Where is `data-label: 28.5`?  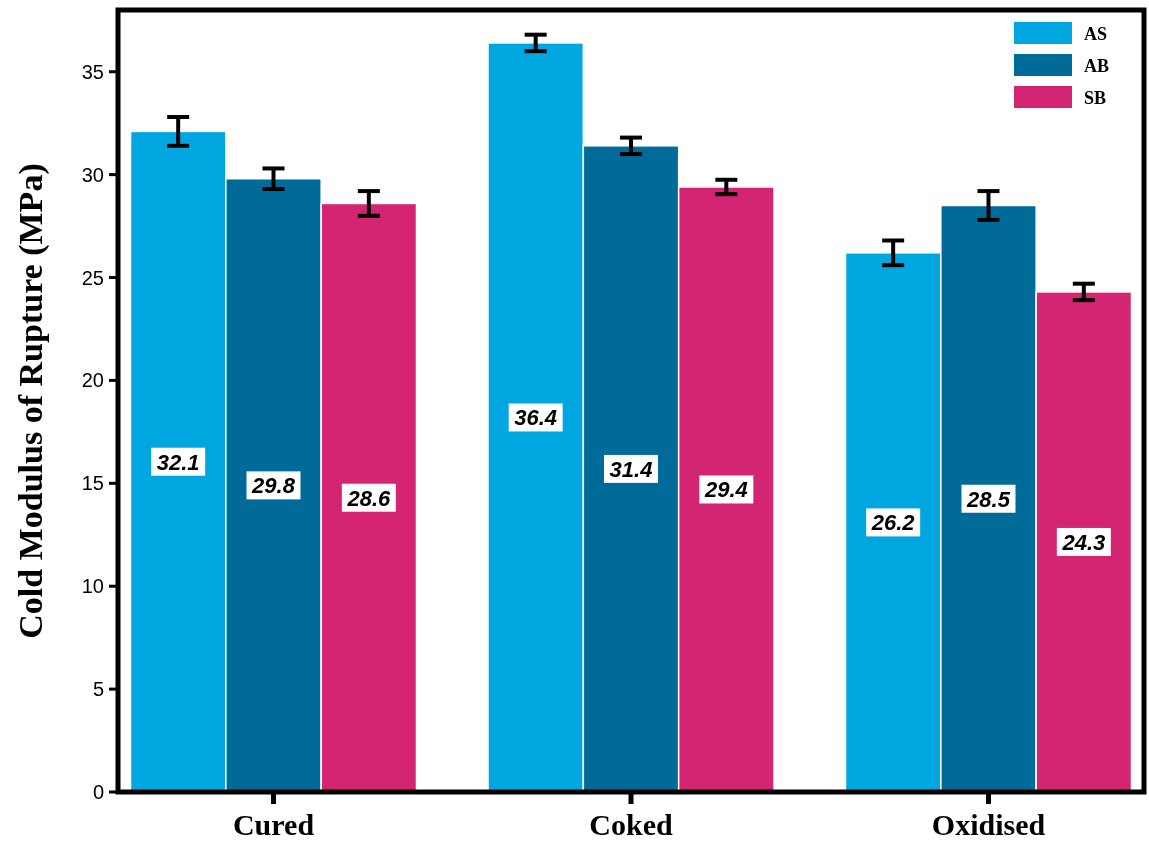 data-label: 28.5 is located at coordinates (988, 499).